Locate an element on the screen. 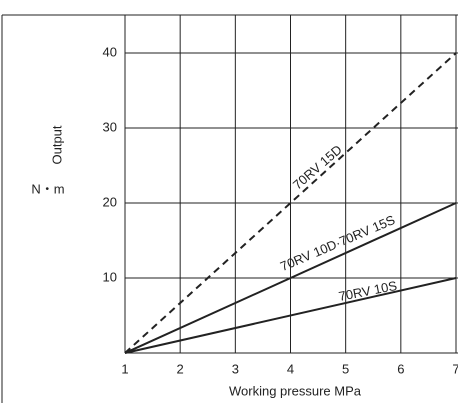 The width and height of the screenshot is (458, 403). x-tick-label: 7 is located at coordinates (455, 368).